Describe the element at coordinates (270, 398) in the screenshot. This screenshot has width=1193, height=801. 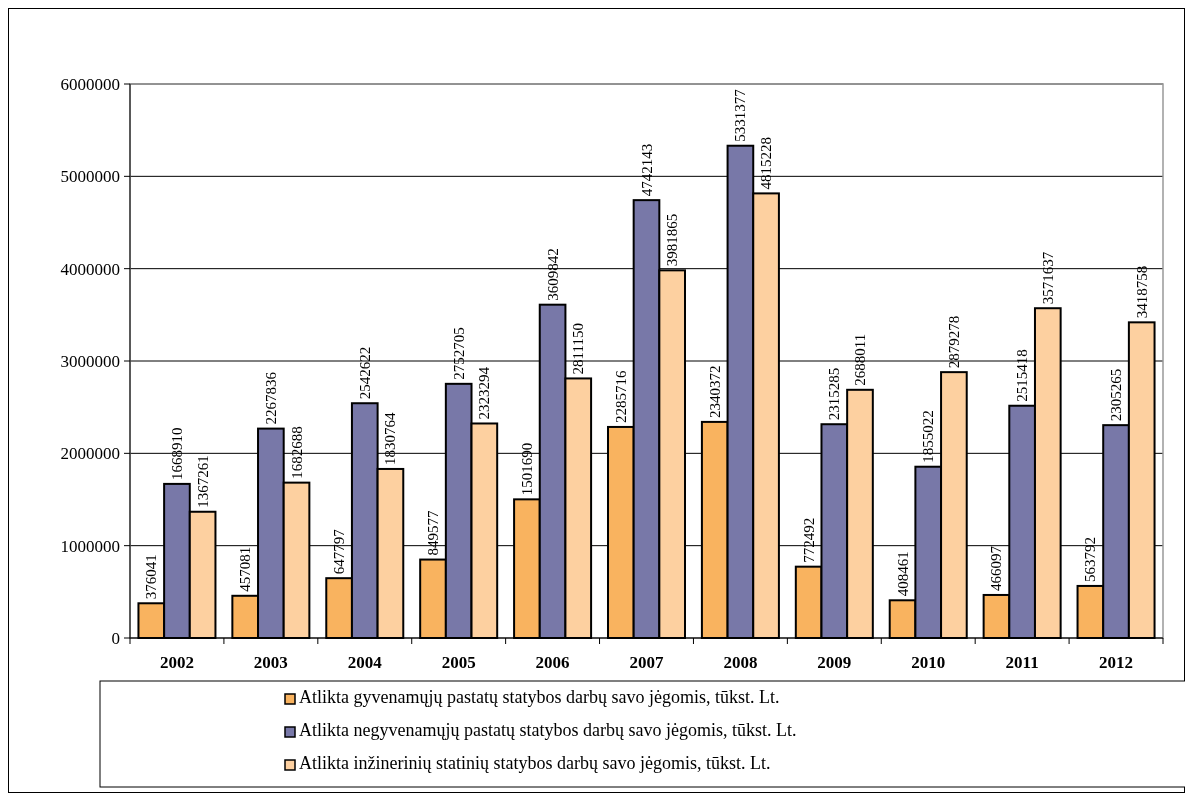
I see `data-label: 2267836` at that location.